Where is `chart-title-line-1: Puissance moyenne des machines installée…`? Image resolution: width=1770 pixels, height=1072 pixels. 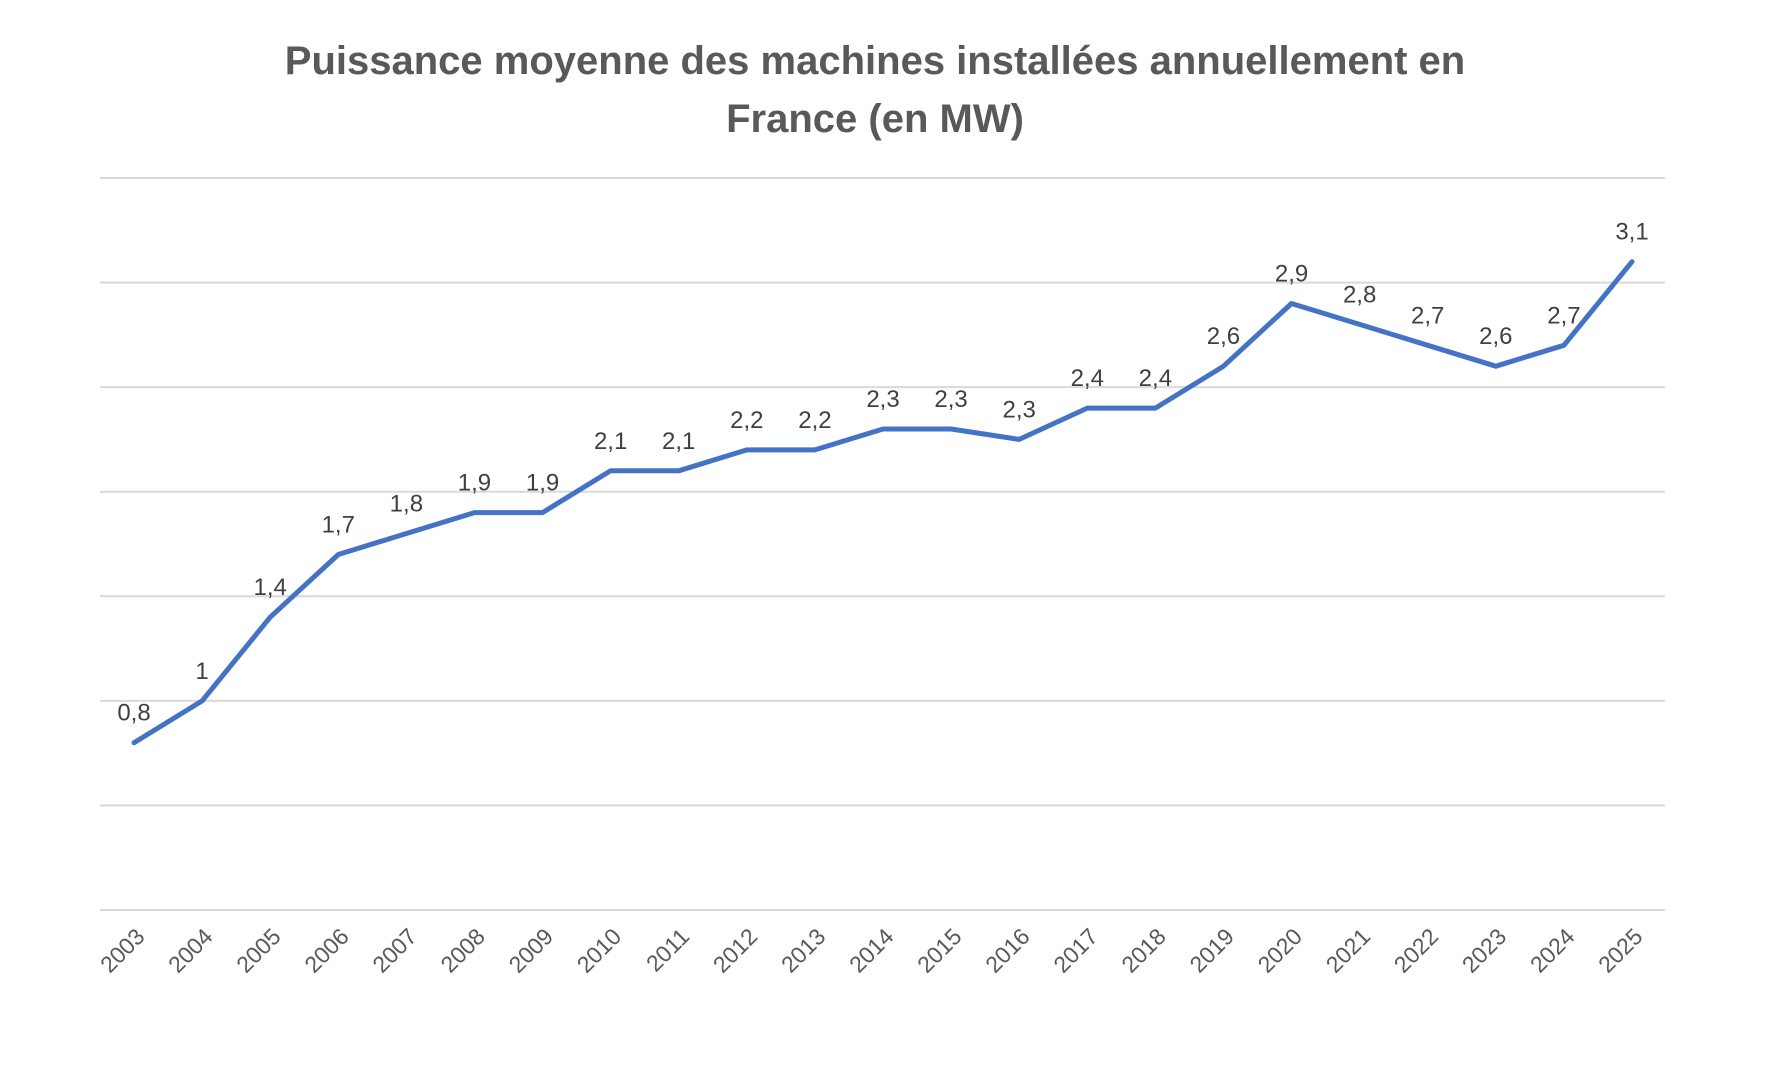
chart-title-line-1: Puissance moyenne des machines installée… is located at coordinates (875, 61).